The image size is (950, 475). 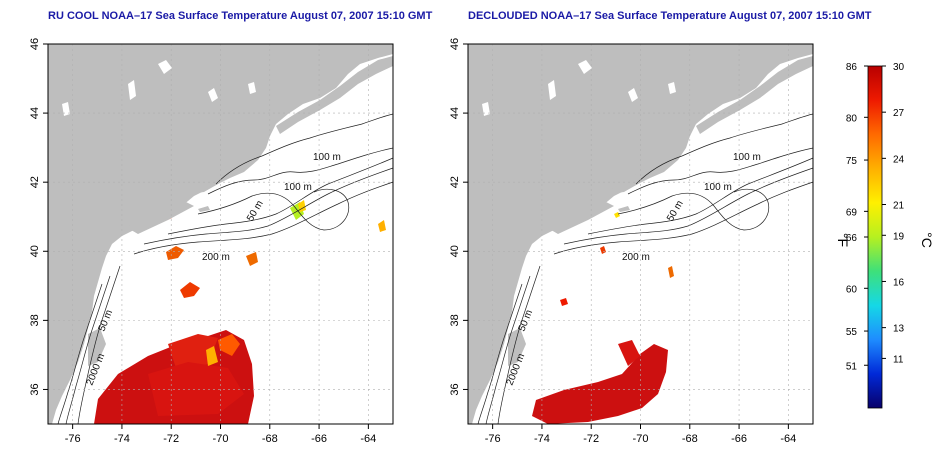 I want to click on fahrenheit-tick-label: 60, so click(x=852, y=289).